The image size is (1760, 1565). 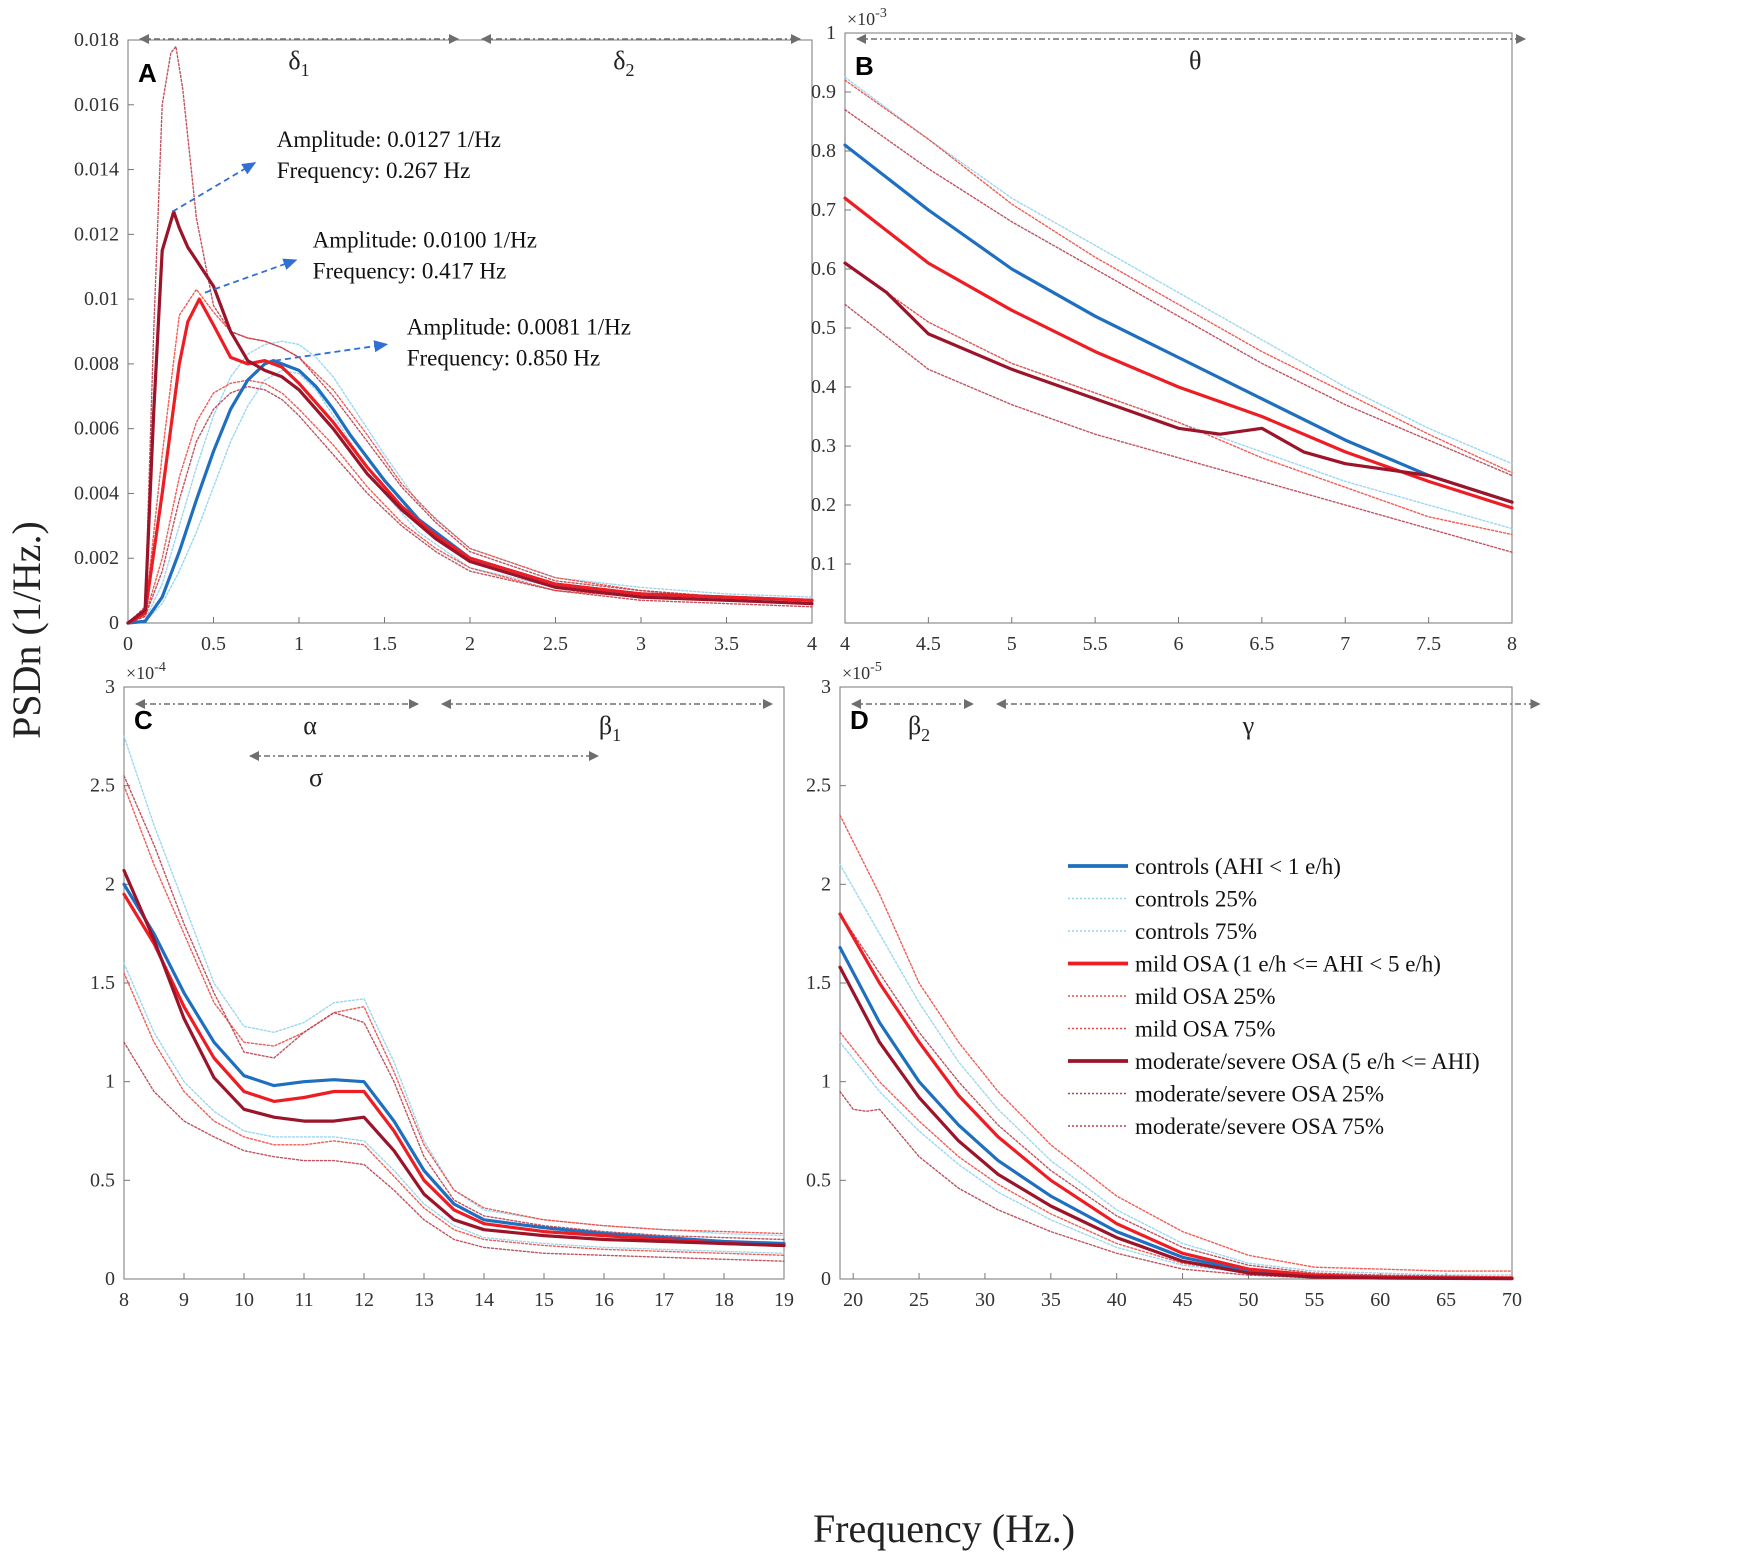 I want to click on annotation-frequency: Frequency: 0.417 Hz, so click(x=410, y=270).